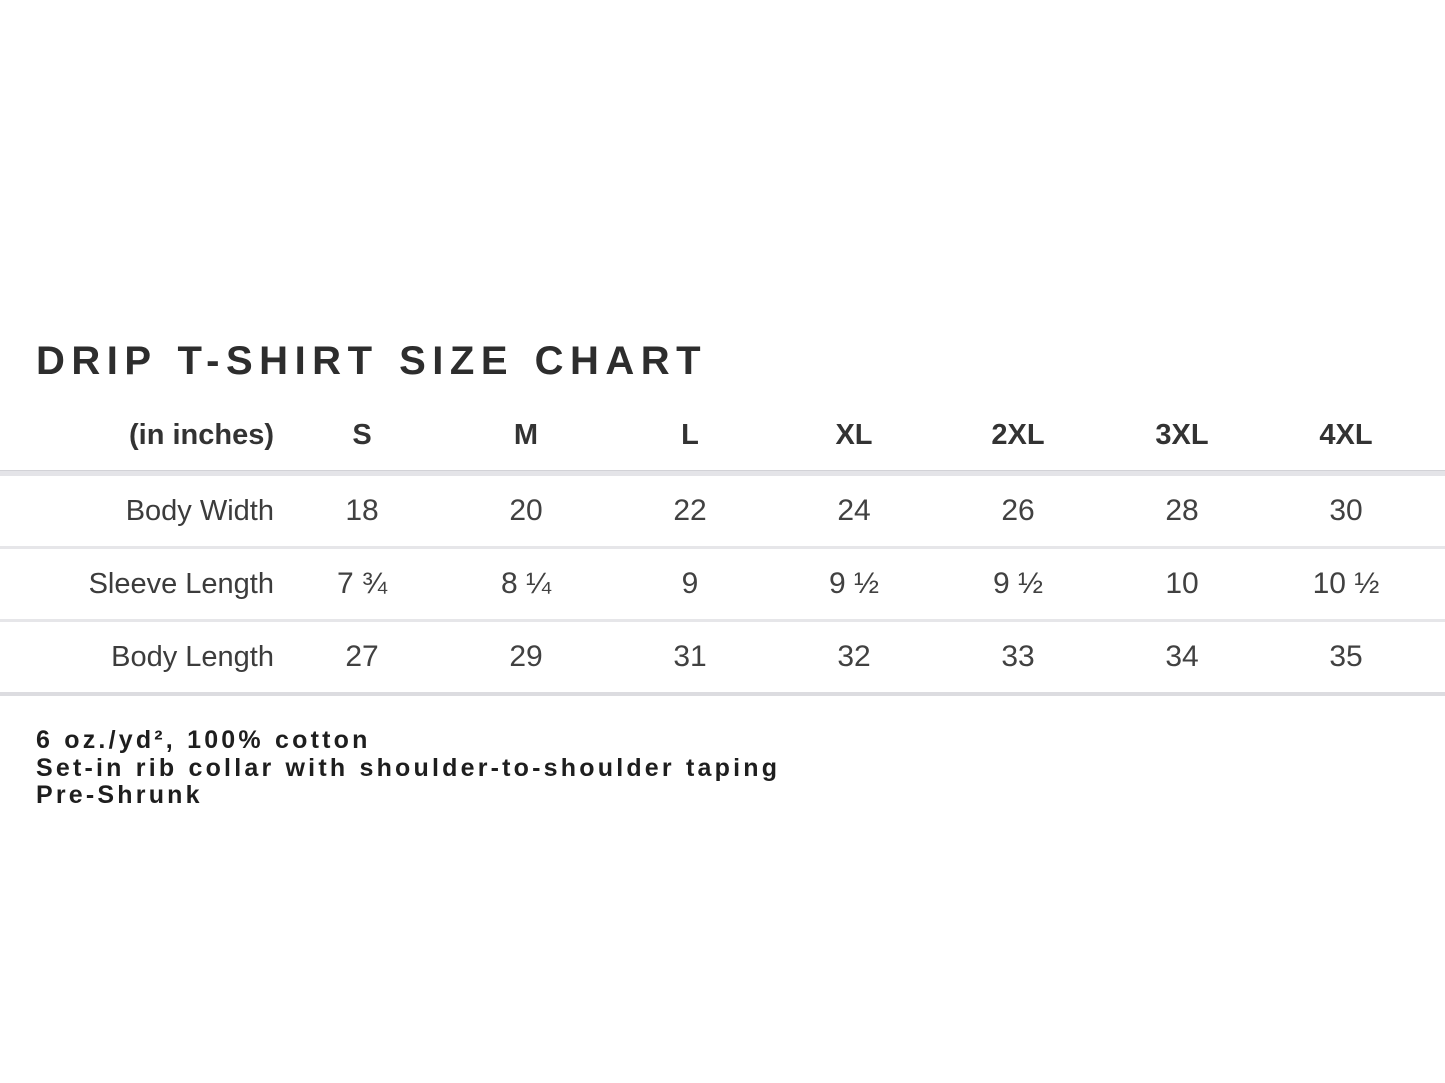 The image size is (1445, 1083). I want to click on column-header-l: L, so click(690, 434).